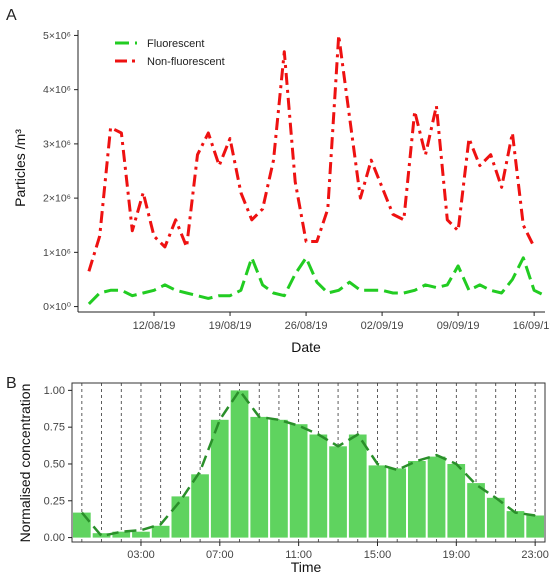  What do you see at coordinates (382, 326) in the screenshot?
I see `panel-a-x-tick-label: 02/09/19` at bounding box center [382, 326].